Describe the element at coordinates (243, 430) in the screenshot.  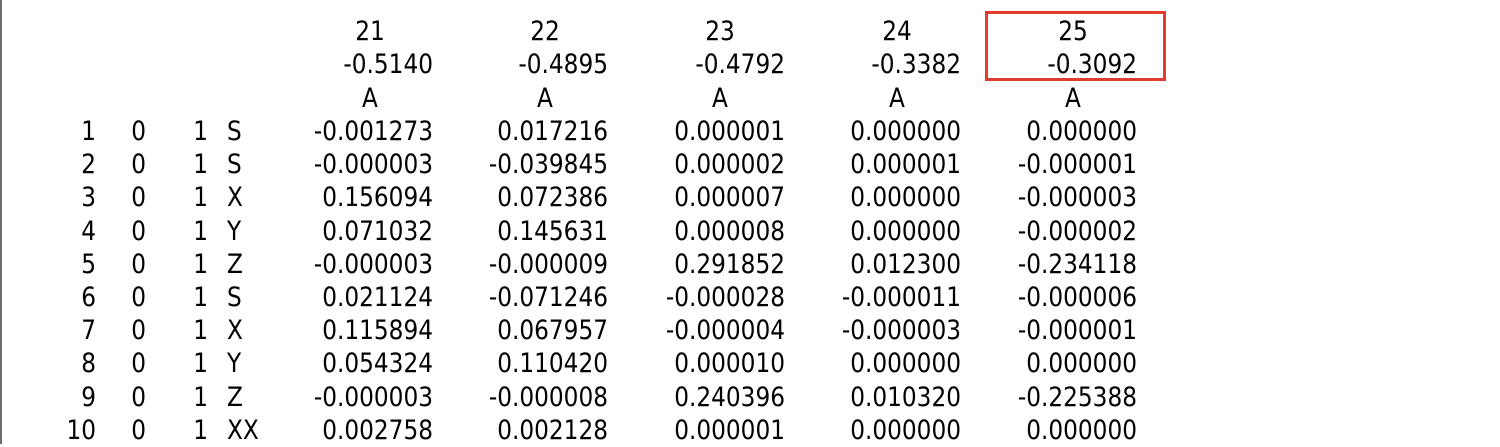
I see `row-basis-type: XX` at that location.